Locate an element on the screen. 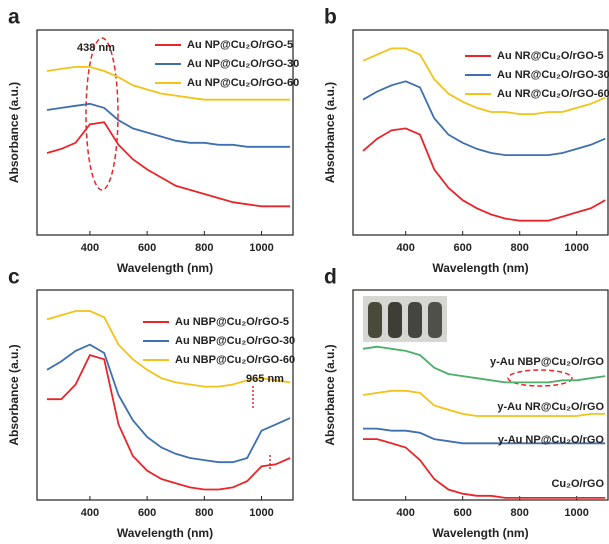 This screenshot has height=544, width=609. legend-label: Au NP@Cu₂O/rGO-60 is located at coordinates (243, 83).